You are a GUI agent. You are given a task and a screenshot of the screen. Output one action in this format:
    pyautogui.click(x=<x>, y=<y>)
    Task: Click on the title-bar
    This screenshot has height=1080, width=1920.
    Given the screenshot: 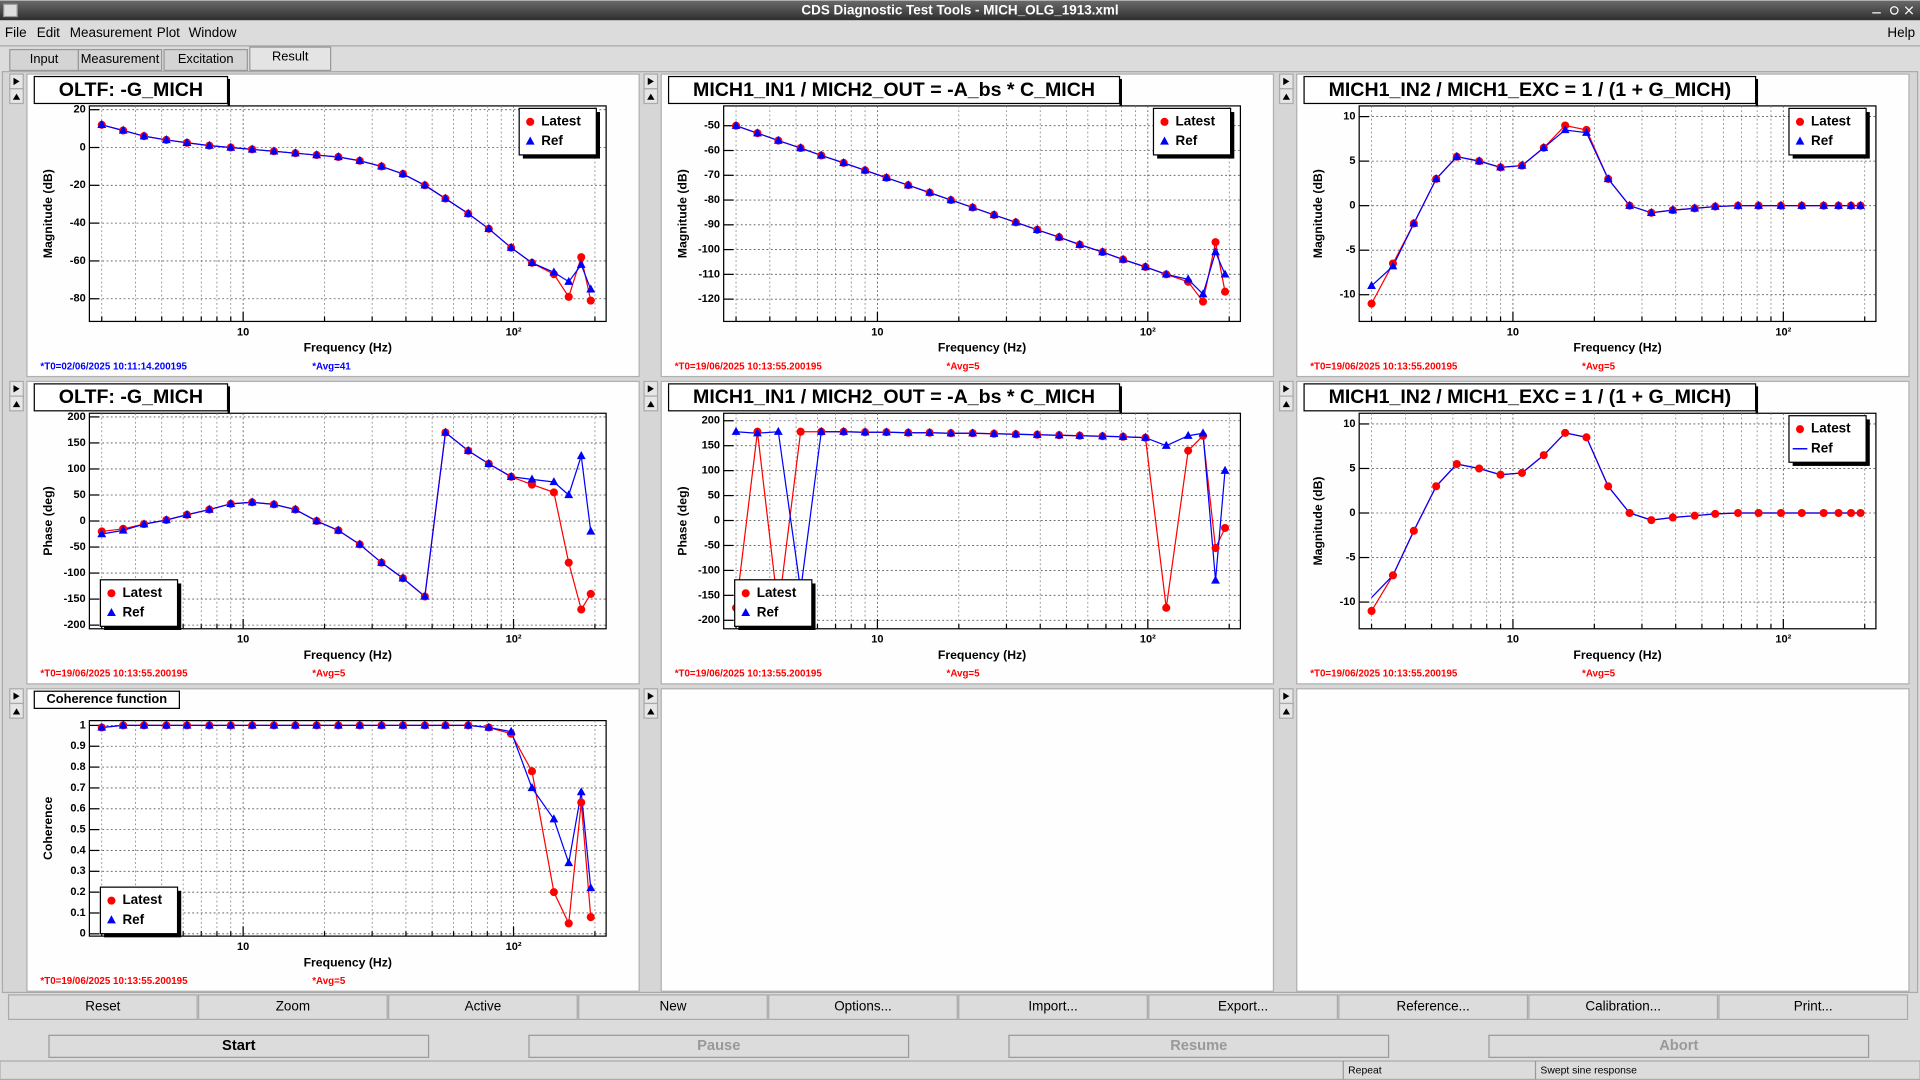 What is the action you would take?
    pyautogui.click(x=960, y=10)
    